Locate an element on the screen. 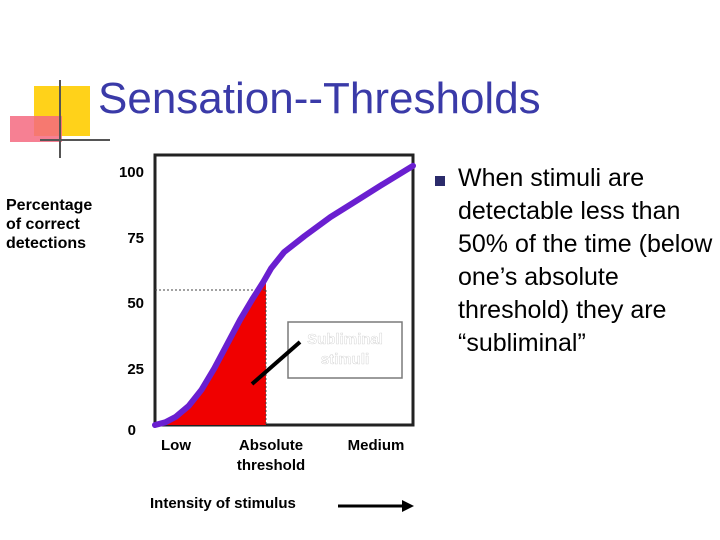  y-tick-0: 0 is located at coordinates (131, 430).